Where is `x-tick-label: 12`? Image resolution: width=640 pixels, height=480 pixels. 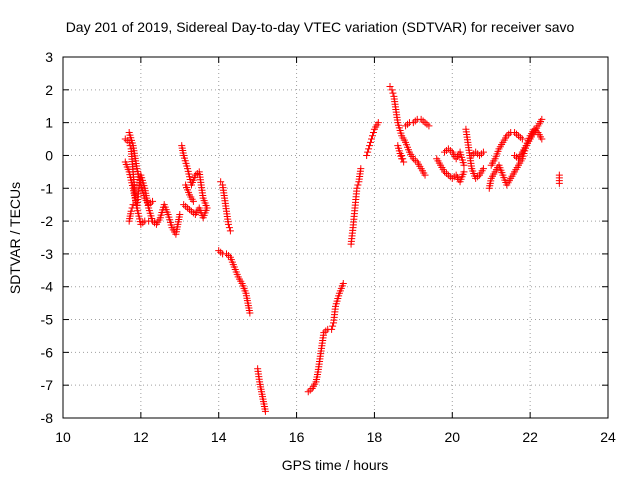 x-tick-label: 12 is located at coordinates (141, 437).